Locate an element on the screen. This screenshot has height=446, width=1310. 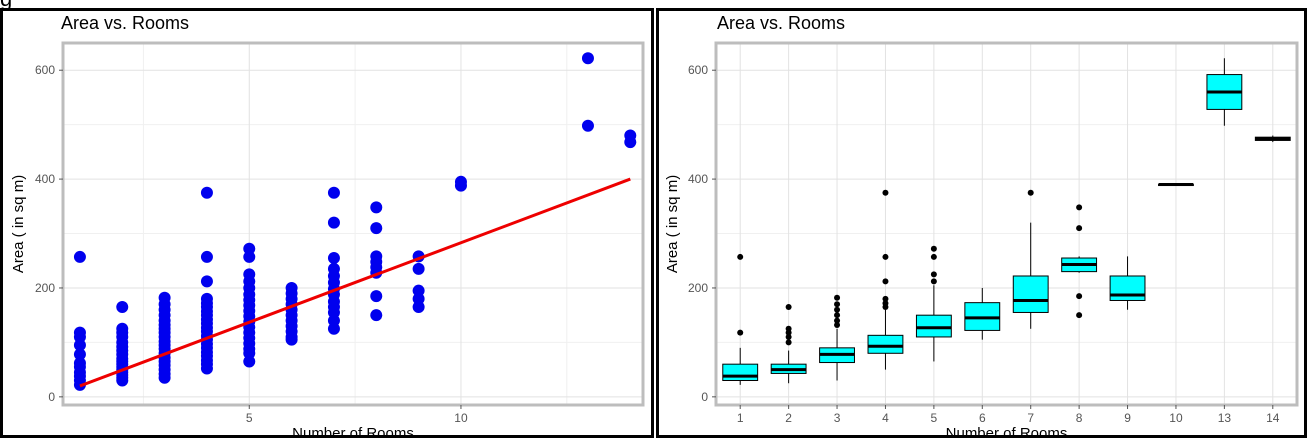
scatter-title: Area vs. Rooms is located at coordinates (125, 23).